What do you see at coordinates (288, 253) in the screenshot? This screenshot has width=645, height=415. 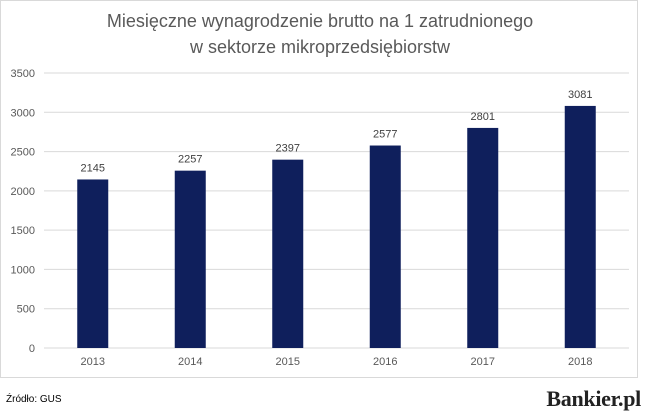 I see `bar-2015` at bounding box center [288, 253].